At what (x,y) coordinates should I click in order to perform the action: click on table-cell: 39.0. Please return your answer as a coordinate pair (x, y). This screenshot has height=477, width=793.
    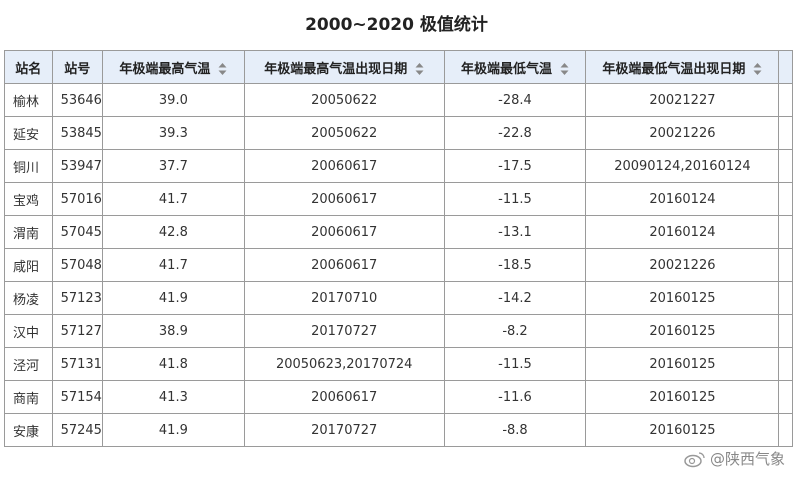
    Looking at the image, I should click on (173, 100).